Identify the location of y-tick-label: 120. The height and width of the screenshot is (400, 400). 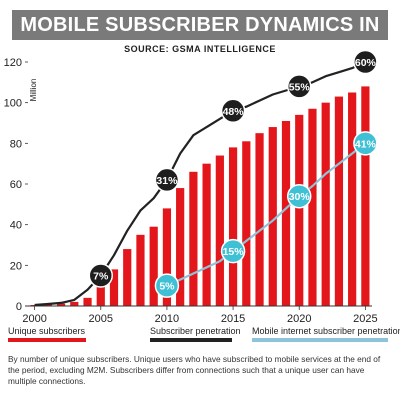
(13, 63).